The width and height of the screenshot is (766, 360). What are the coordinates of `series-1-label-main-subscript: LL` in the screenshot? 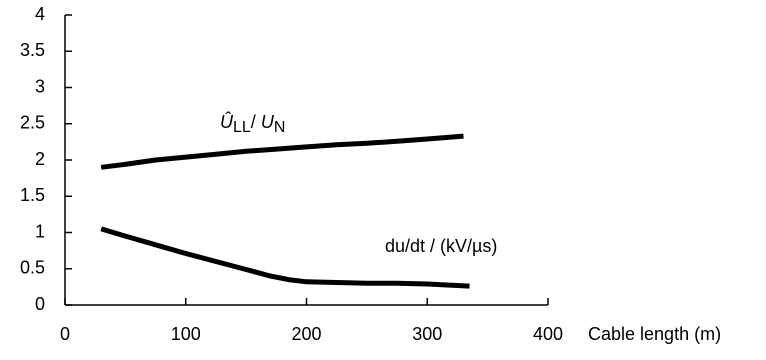 It's located at (242, 127).